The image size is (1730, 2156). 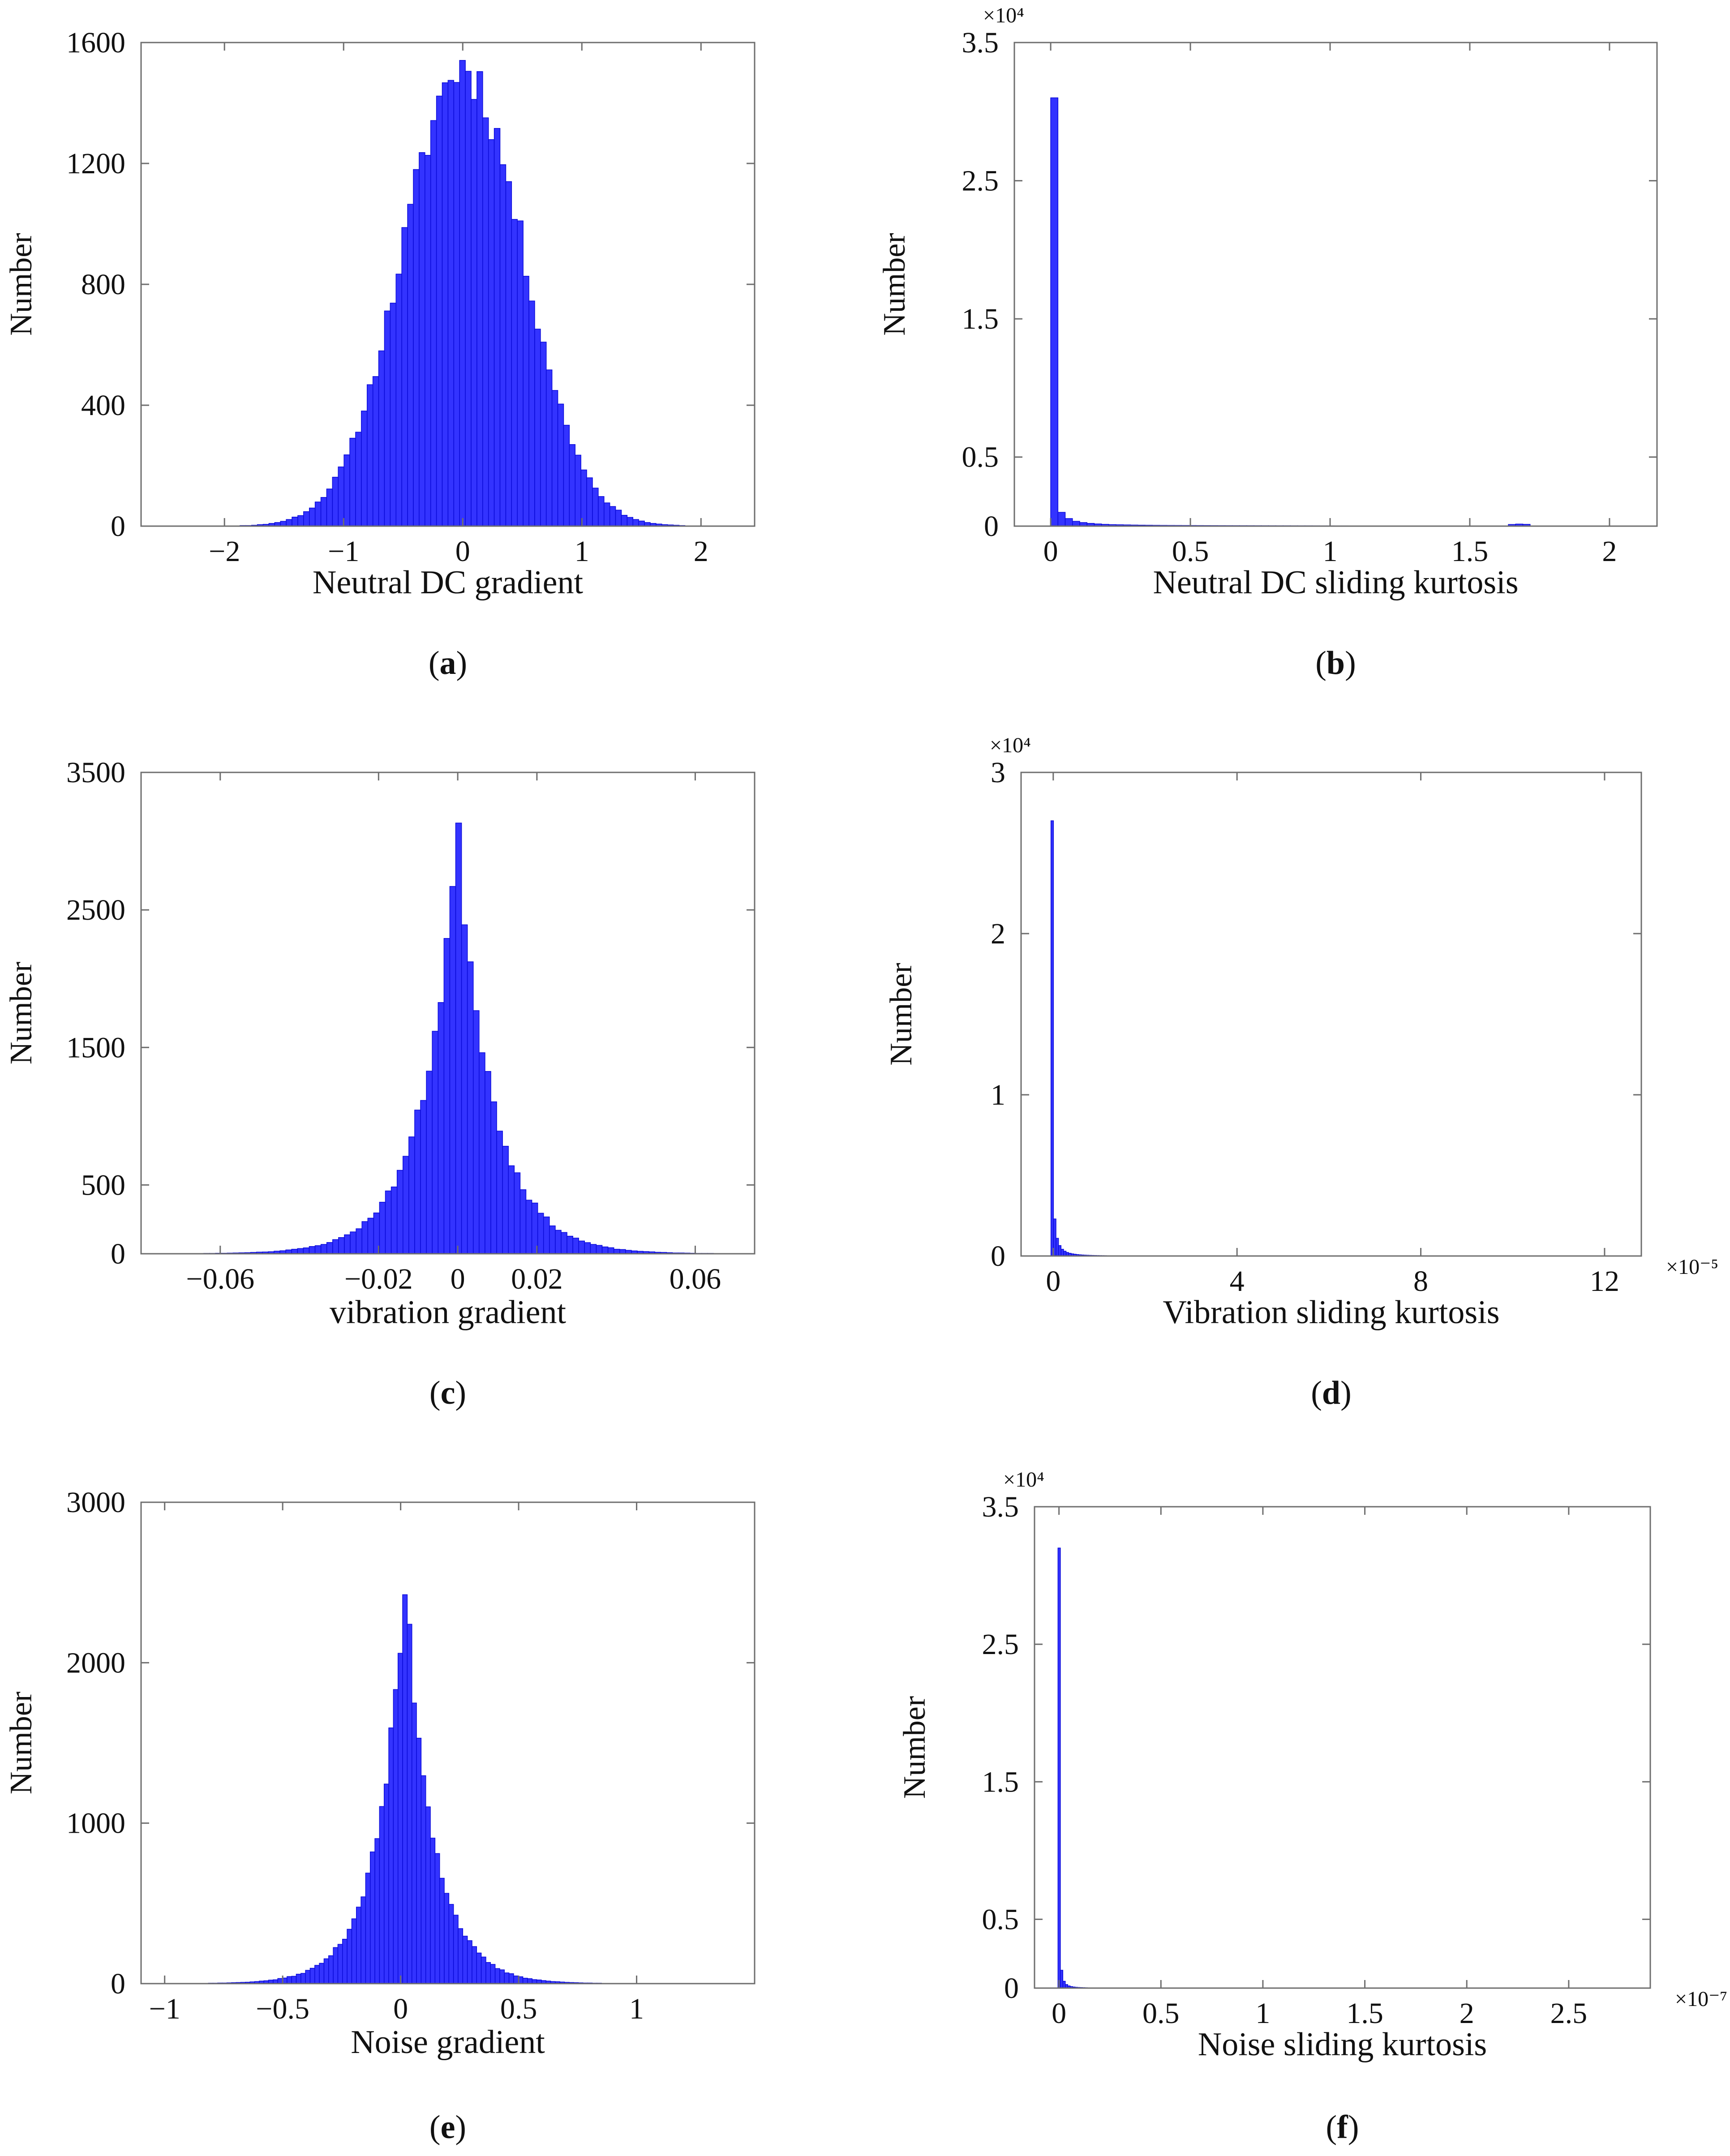 I want to click on bars-a, so click(x=463, y=293).